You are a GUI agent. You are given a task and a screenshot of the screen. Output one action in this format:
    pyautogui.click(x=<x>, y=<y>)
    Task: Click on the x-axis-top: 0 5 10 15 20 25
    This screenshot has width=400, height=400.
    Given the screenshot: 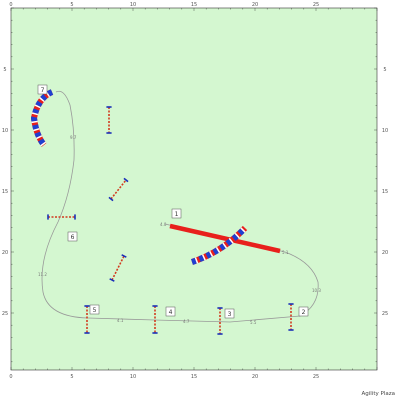 What is the action you would take?
    pyautogui.click(x=193, y=6)
    